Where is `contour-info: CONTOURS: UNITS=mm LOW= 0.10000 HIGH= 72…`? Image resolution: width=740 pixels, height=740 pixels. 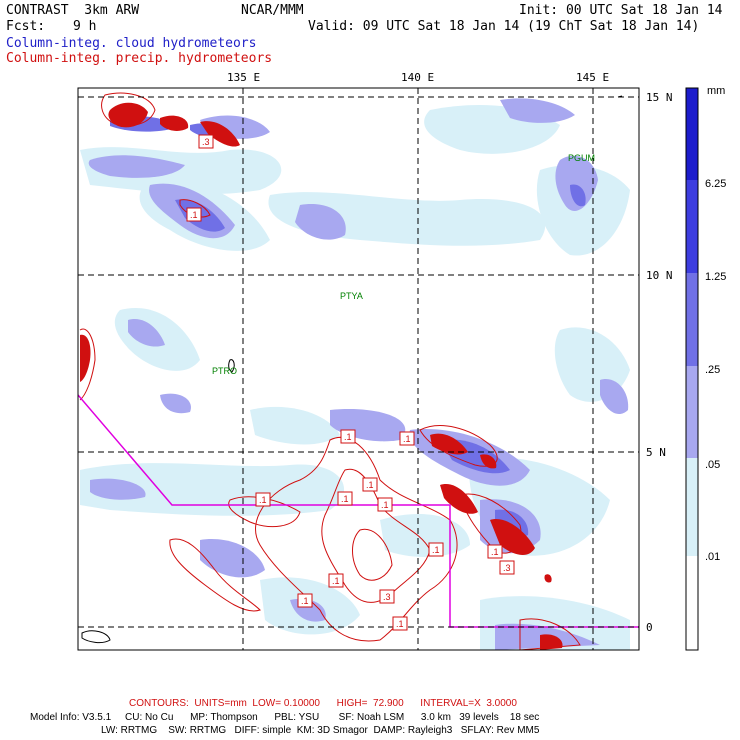
contour-info: CONTOURS: UNITS=mm LOW= 0.10000 HIGH= 72… is located at coordinates (323, 703).